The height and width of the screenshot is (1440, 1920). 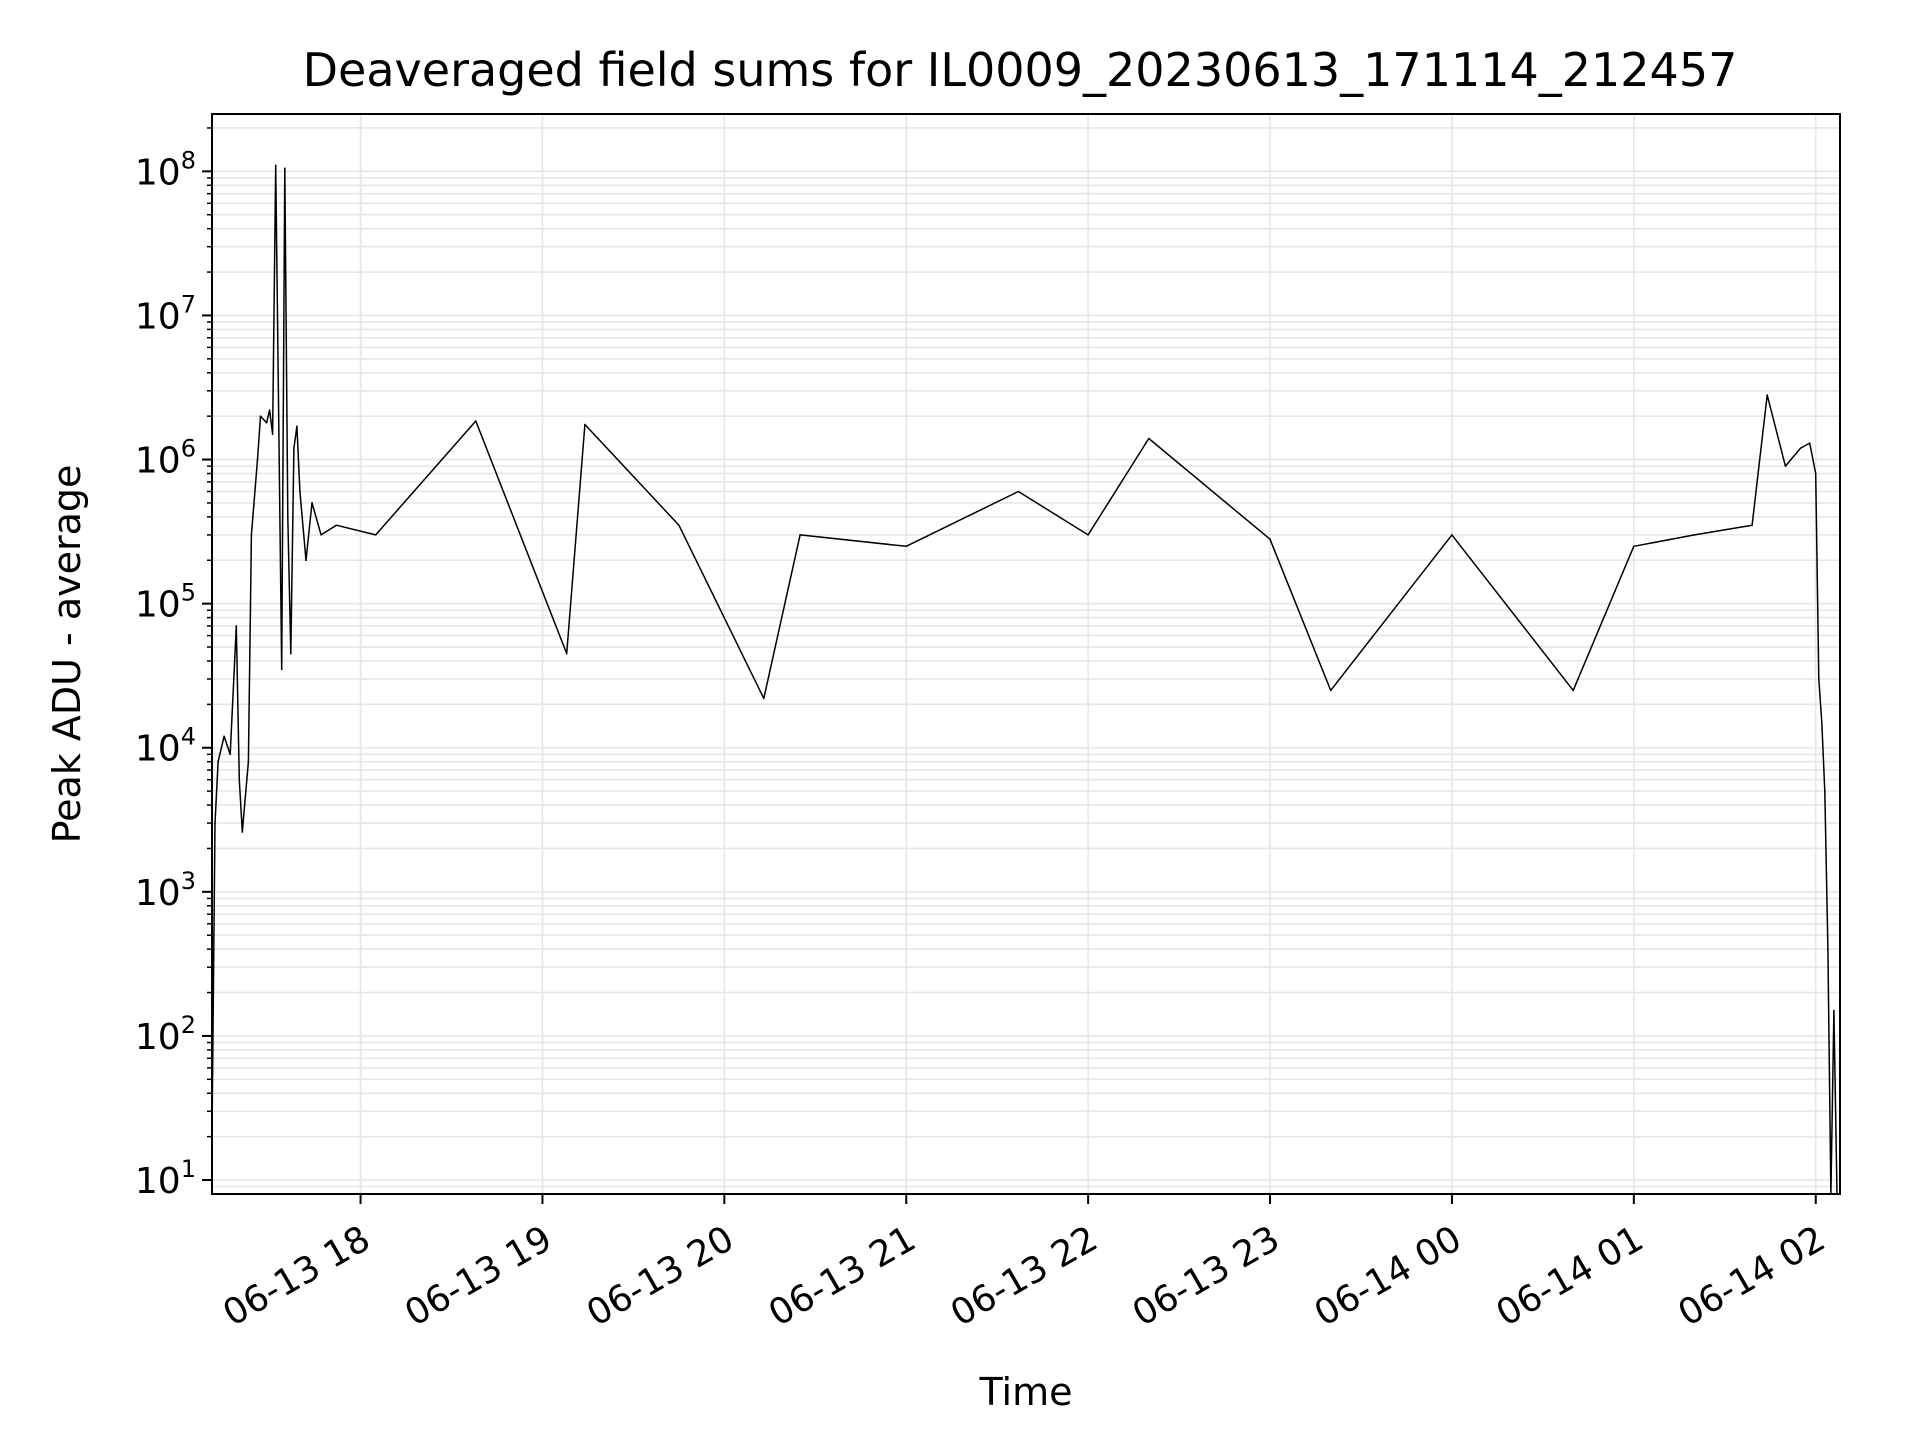 What do you see at coordinates (1026, 1392) in the screenshot?
I see `x-axis-title: Time` at bounding box center [1026, 1392].